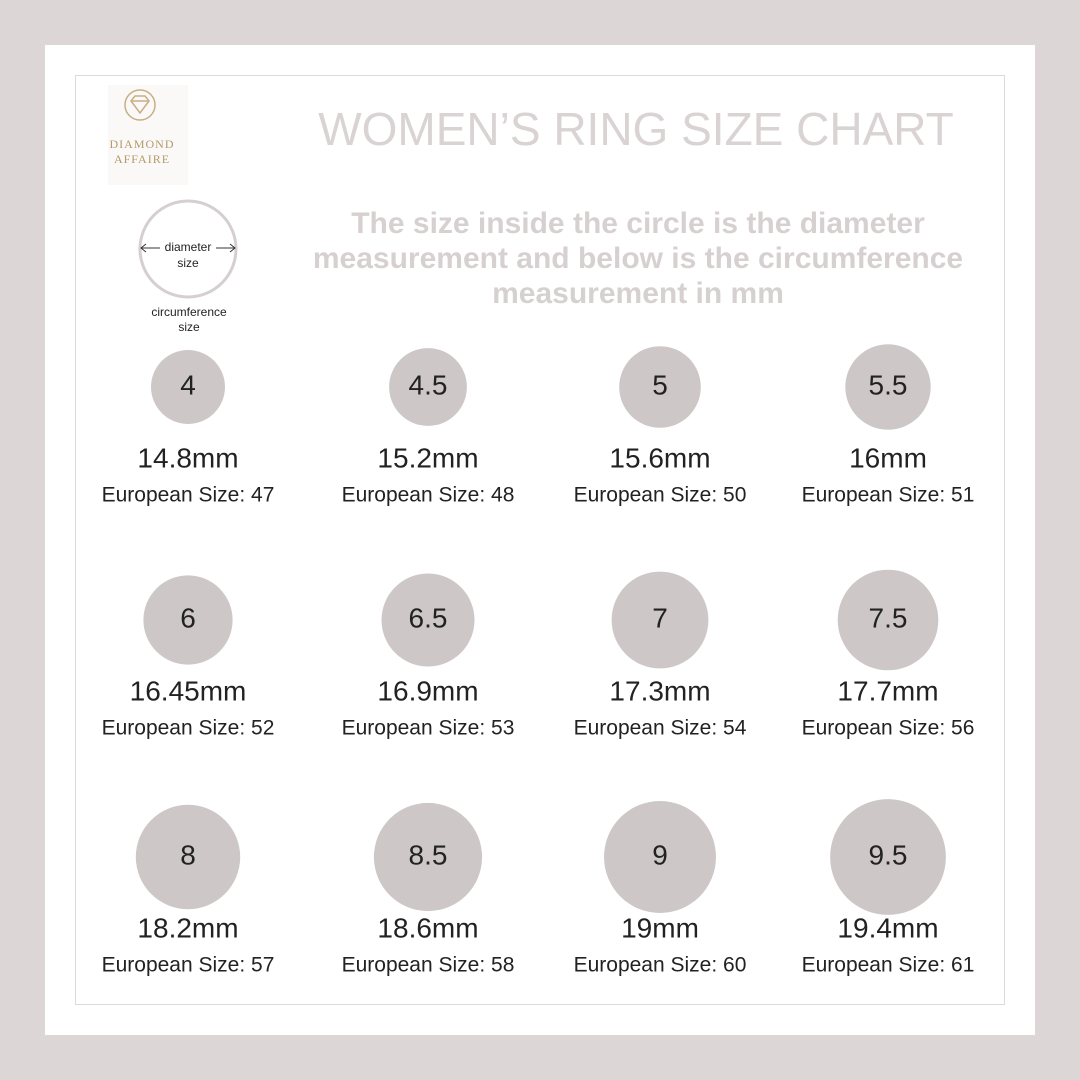 The image size is (1080, 1080). I want to click on ring-size: 6.5, so click(428, 617).